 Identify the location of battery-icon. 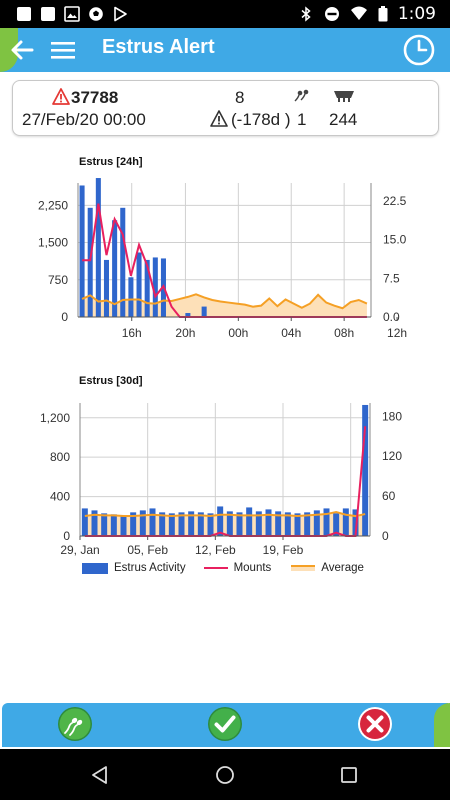
(383, 14).